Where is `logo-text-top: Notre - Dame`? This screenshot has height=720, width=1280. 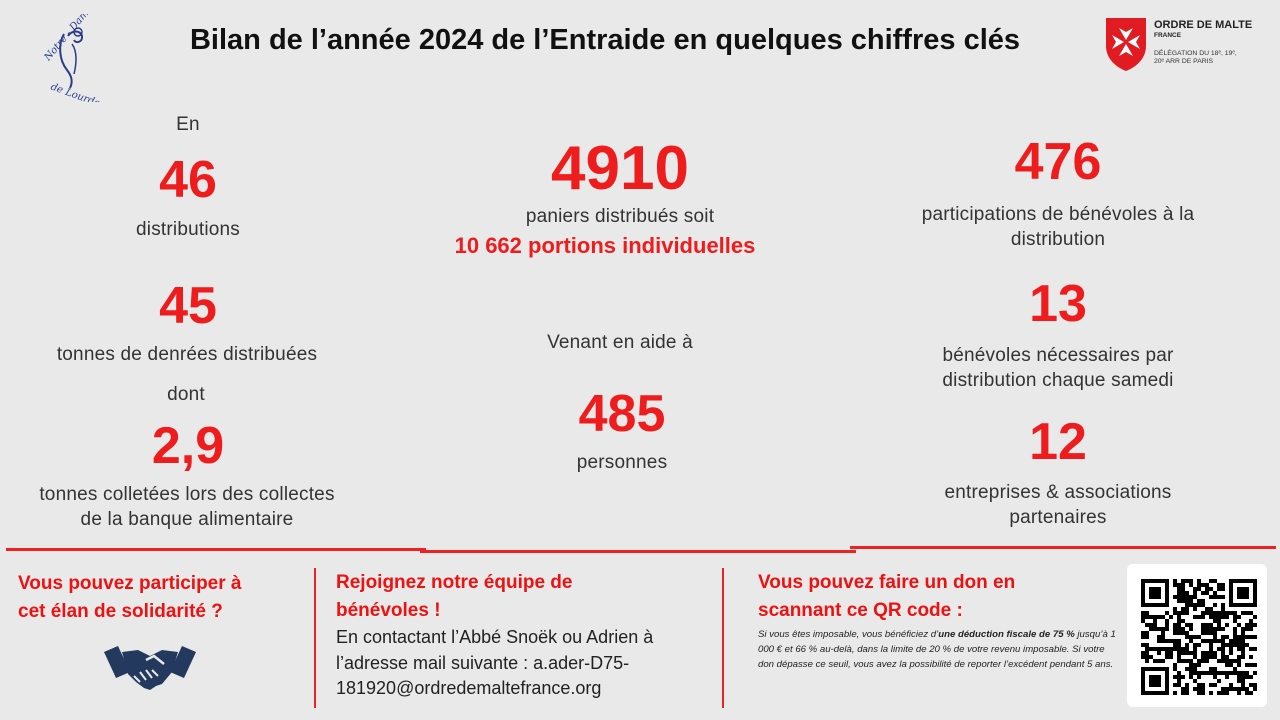 logo-text-top: Notre - Dame is located at coordinates (68, 39).